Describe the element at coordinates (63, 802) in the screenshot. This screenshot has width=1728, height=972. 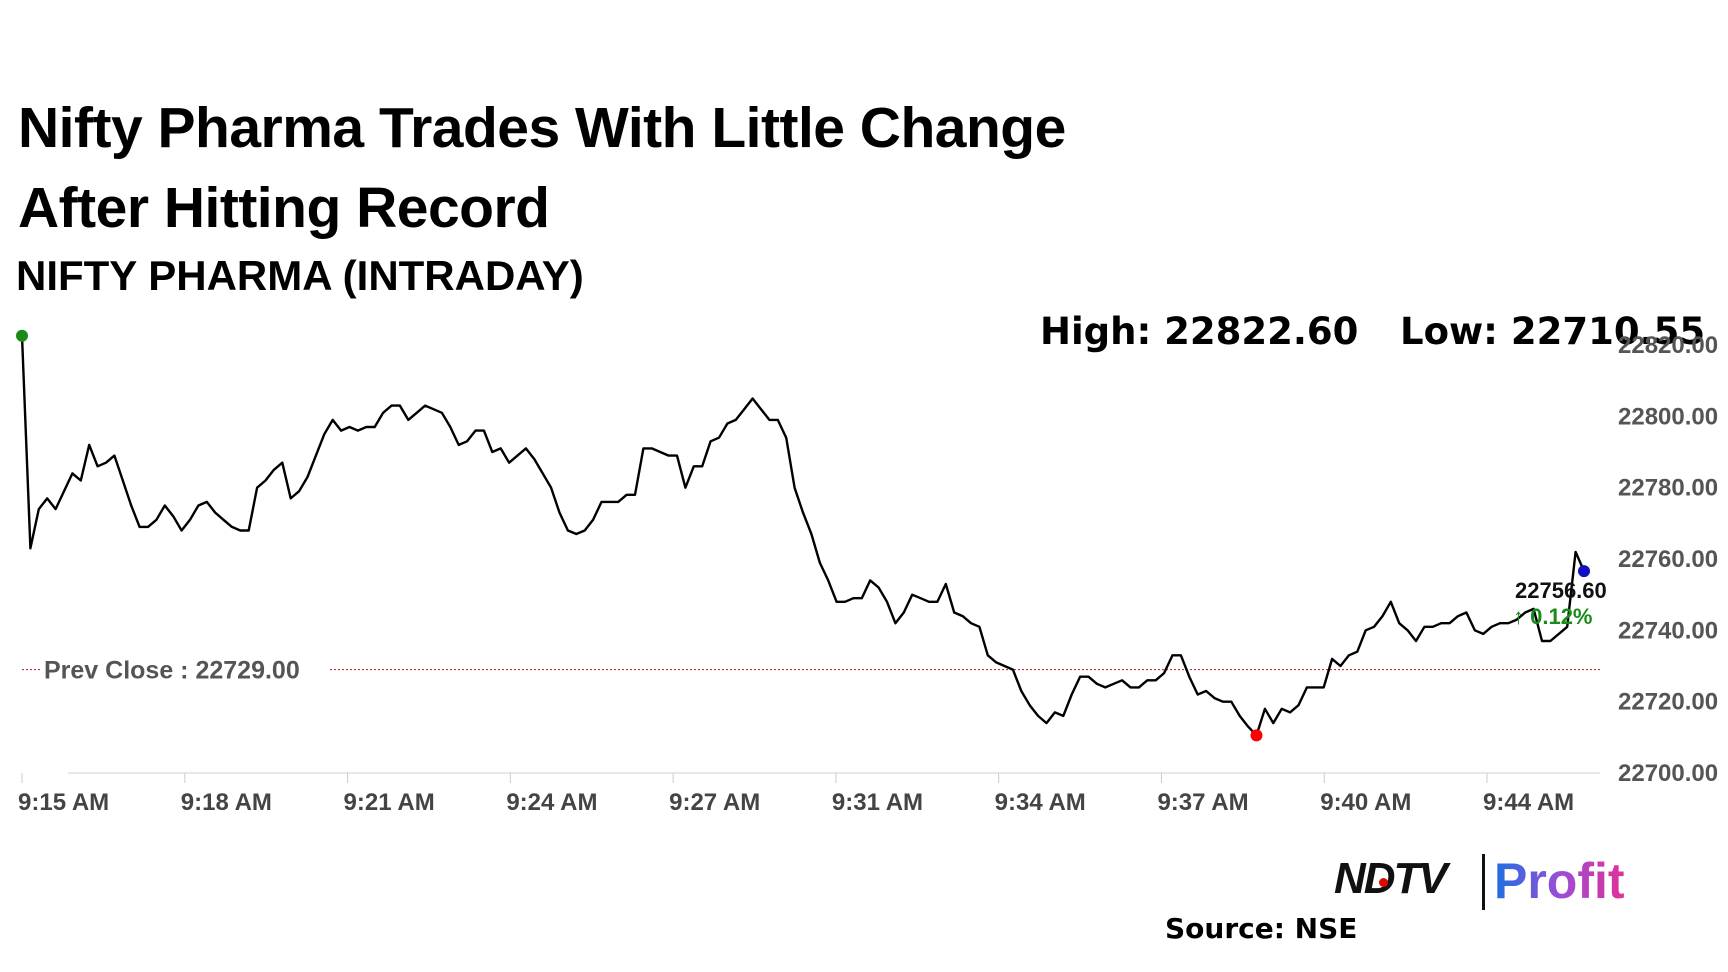
I see `x-tick-label: 9:15 AM` at that location.